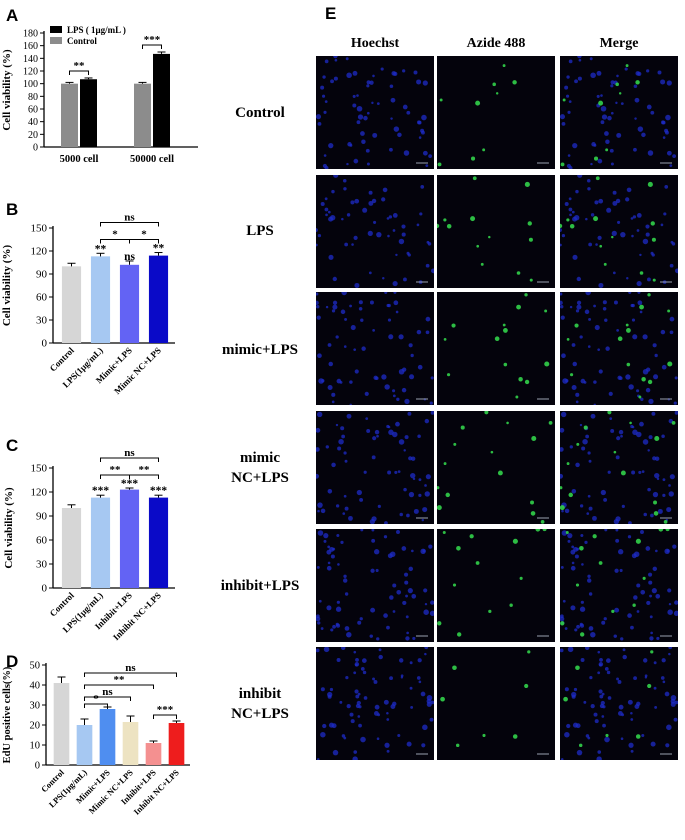 The image size is (685, 840). Describe the element at coordinates (39, 252) in the screenshot. I see `y-tick-label: 120` at that location.